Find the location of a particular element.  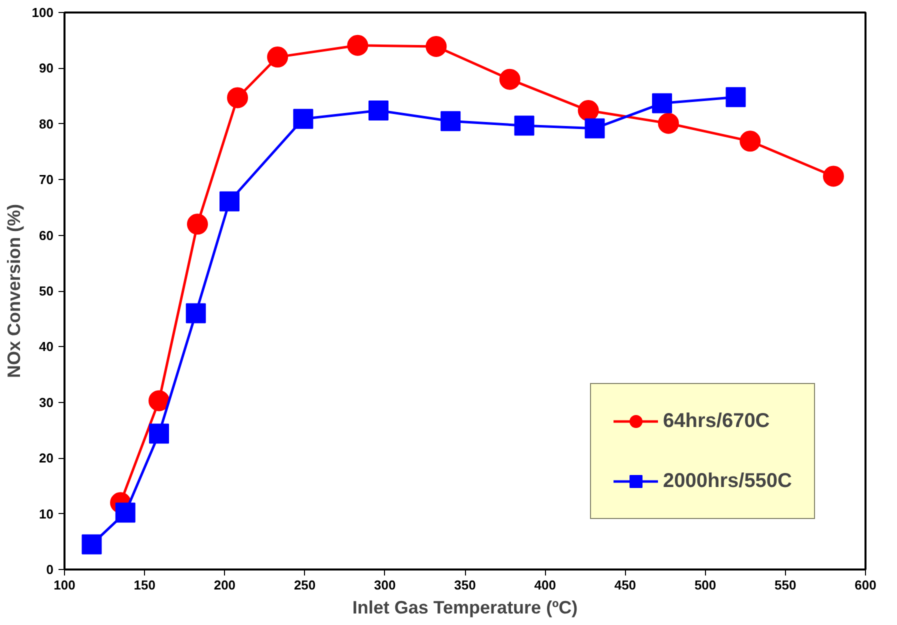

y-tick-label: 80 is located at coordinates (46, 124).